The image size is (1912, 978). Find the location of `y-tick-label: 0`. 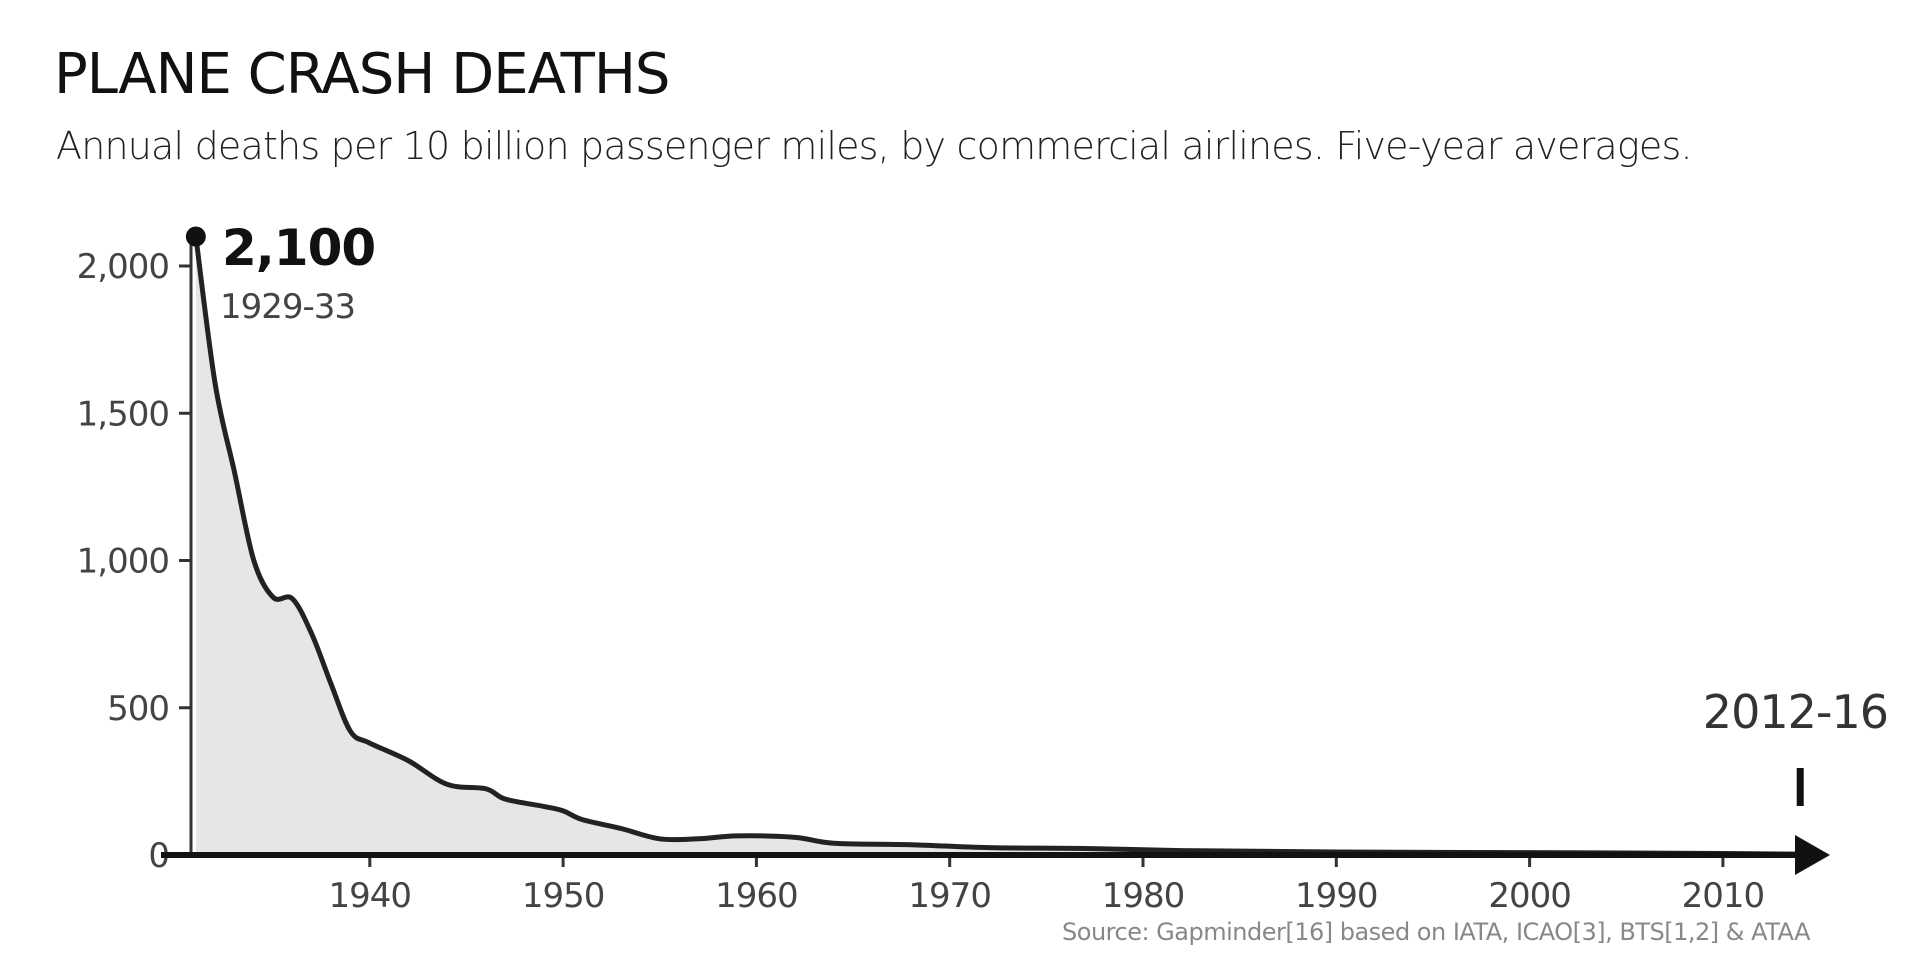

y-tick-label: 0 is located at coordinates (158, 856).